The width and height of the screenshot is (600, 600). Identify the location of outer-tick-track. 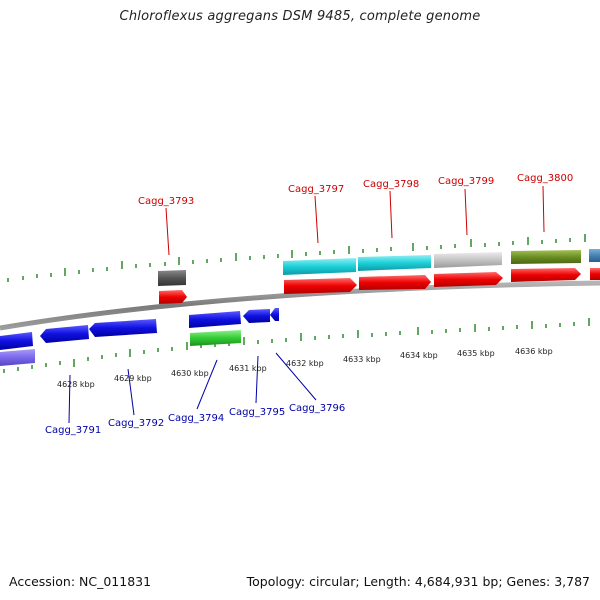
(296, 258).